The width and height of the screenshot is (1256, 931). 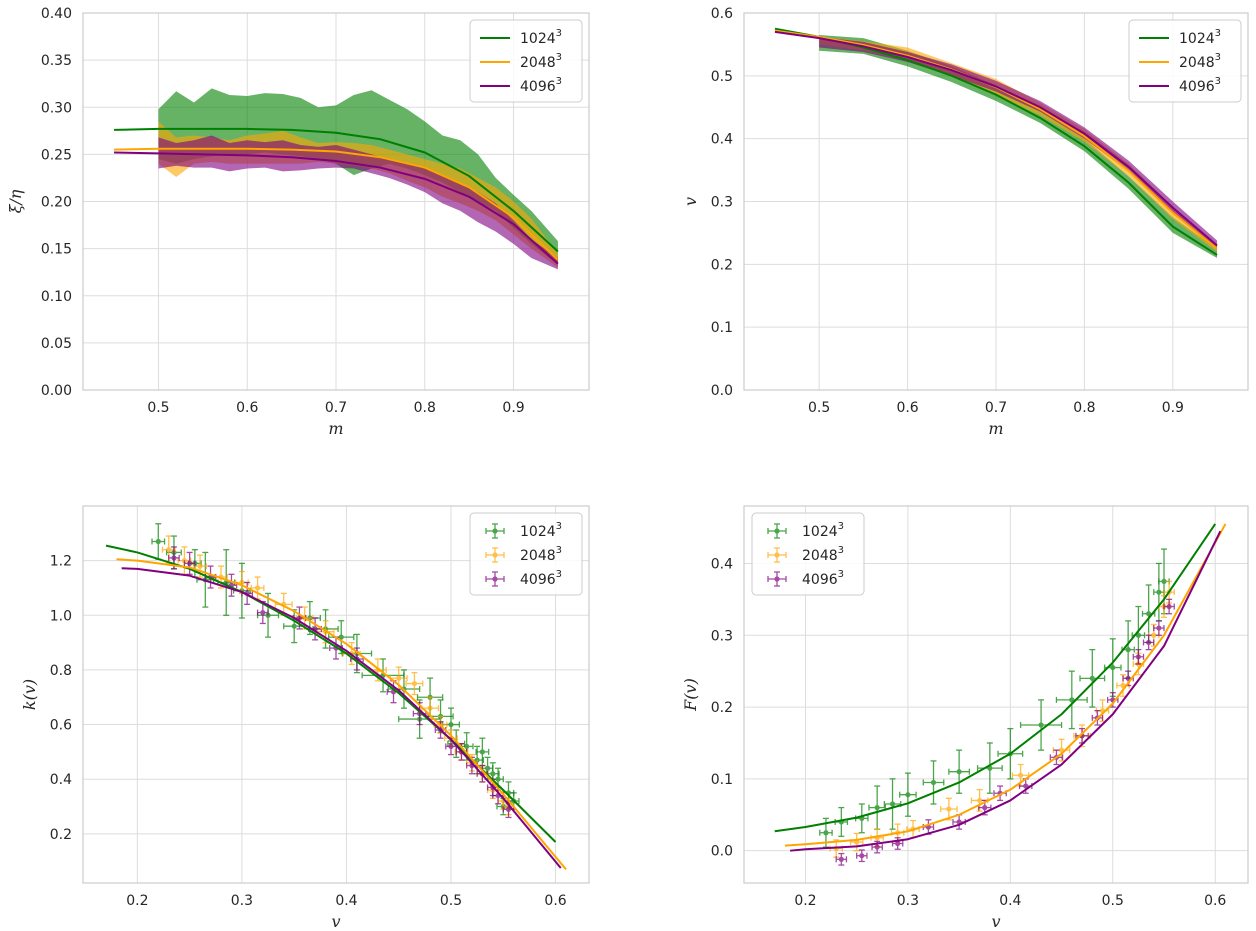 I want to click on panel1-y-tick-label: 0.10, so click(x=56, y=297).